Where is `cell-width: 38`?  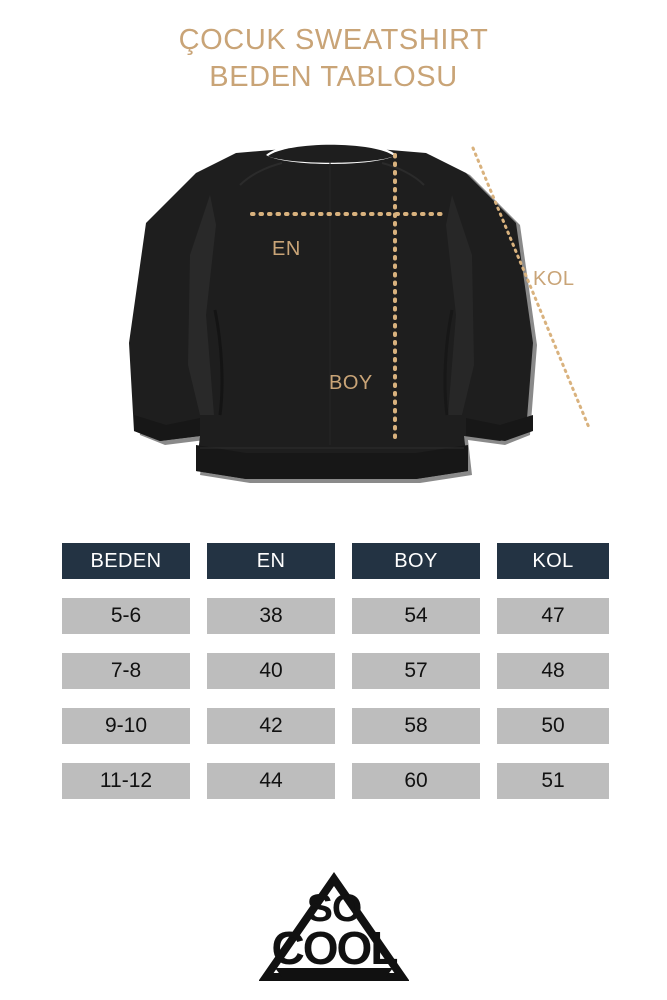
cell-width: 38 is located at coordinates (271, 616).